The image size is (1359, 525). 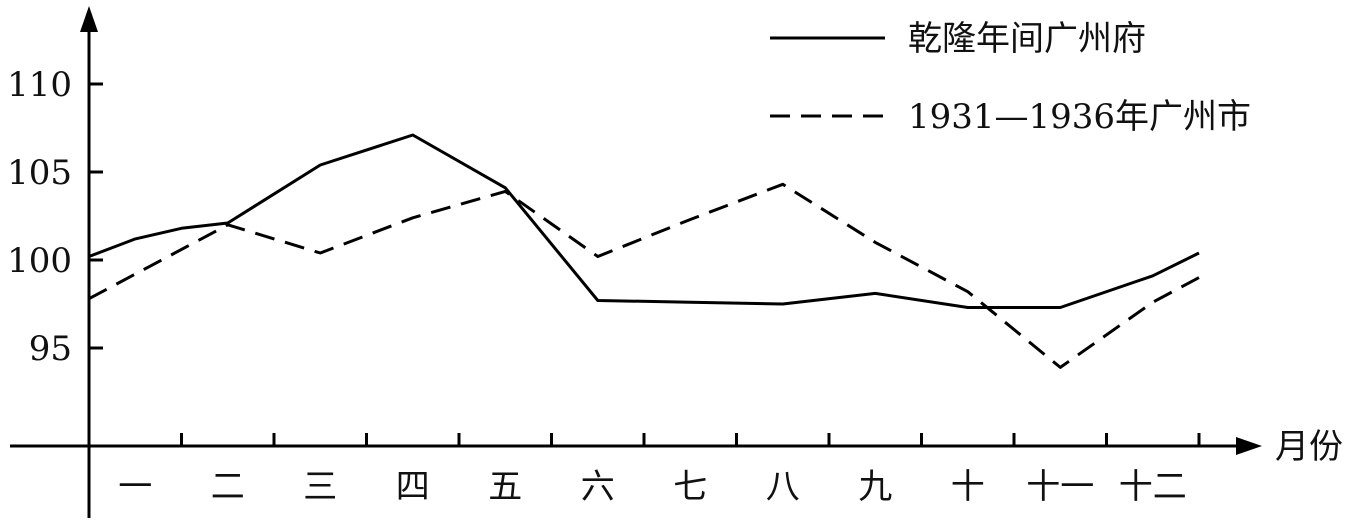 What do you see at coordinates (659, 470) in the screenshot?
I see `x-ticks: 一 二 三 四 五 六 七 八 九 十 十一 十二` at bounding box center [659, 470].